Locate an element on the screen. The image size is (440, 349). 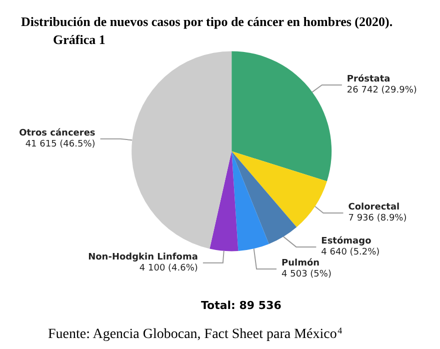
data-label: 7 936 (8.9%) is located at coordinates (377, 218).